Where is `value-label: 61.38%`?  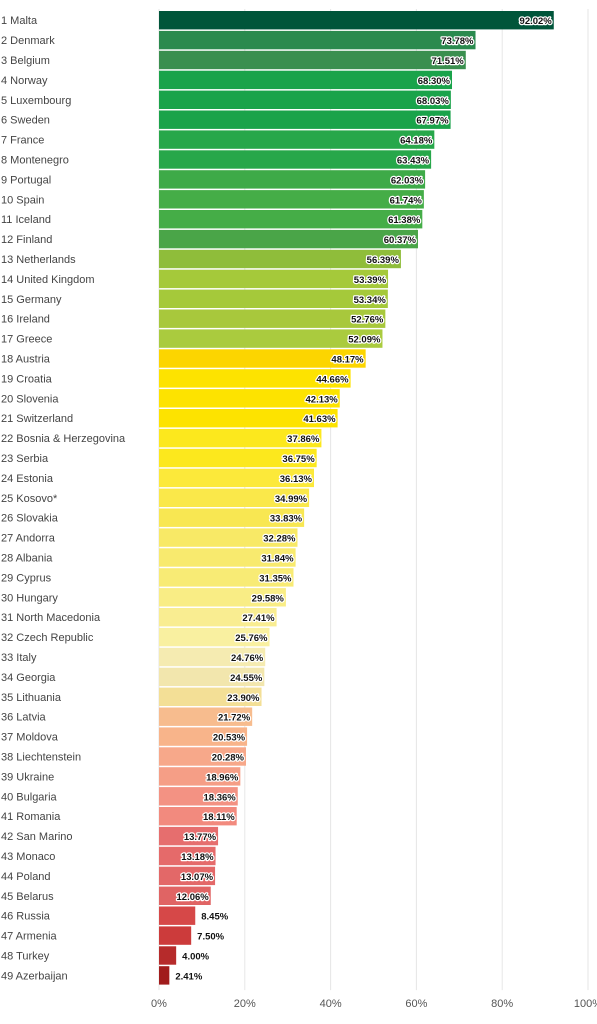
value-label: 61.38% is located at coordinates (404, 220).